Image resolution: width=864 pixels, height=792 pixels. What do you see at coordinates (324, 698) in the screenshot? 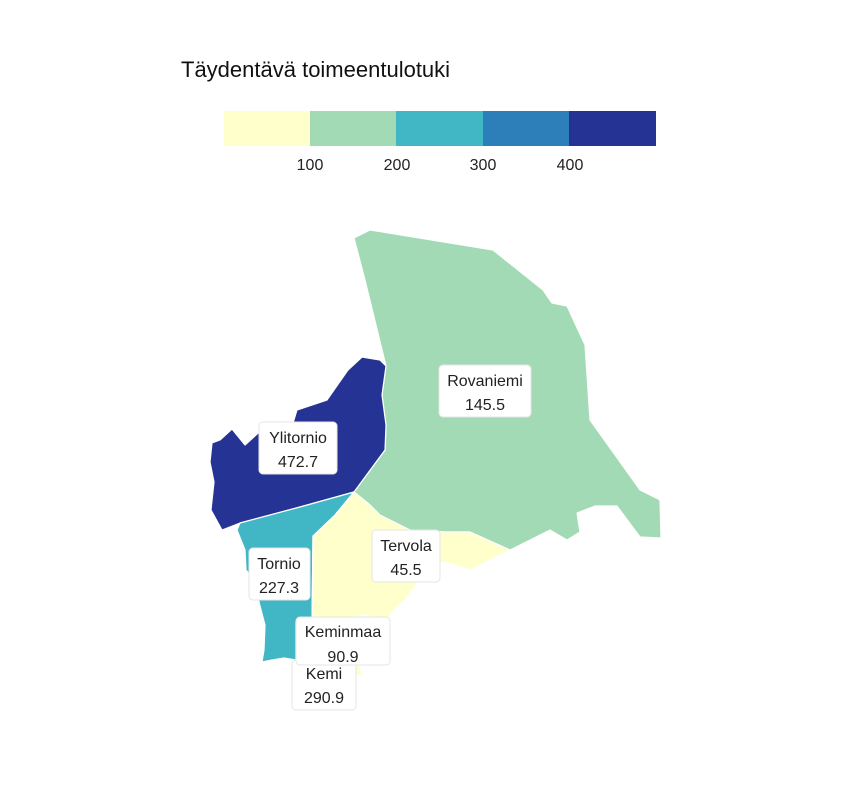
I see `label-kemi-value: 290.9` at bounding box center [324, 698].